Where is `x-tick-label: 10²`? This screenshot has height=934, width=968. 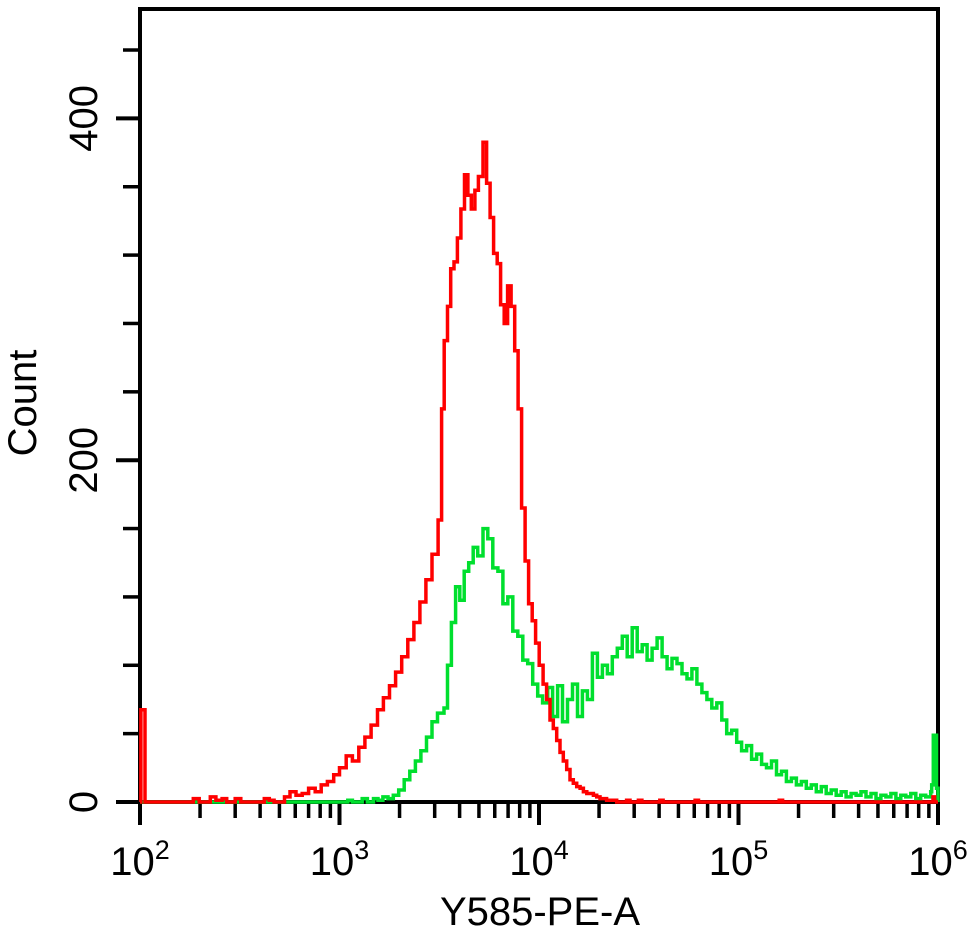 x-tick-label: 10² is located at coordinates (140, 859).